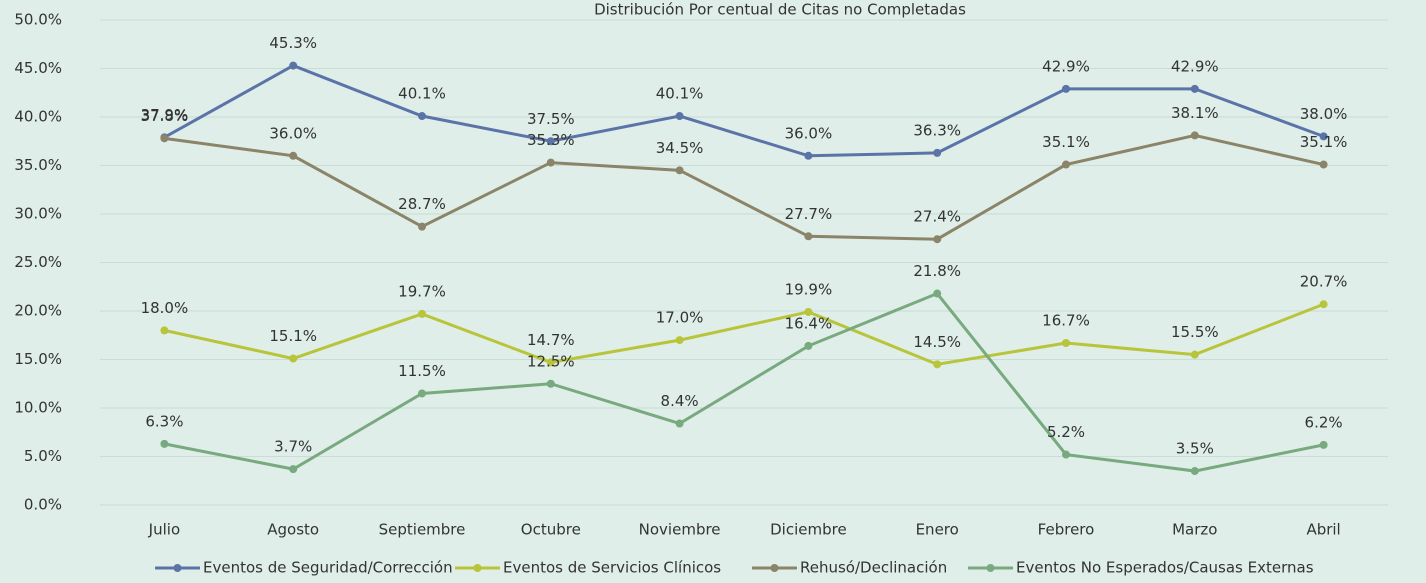 The height and width of the screenshot is (583, 1426). What do you see at coordinates (422, 204) in the screenshot?
I see `data-label: 28.7%` at bounding box center [422, 204].